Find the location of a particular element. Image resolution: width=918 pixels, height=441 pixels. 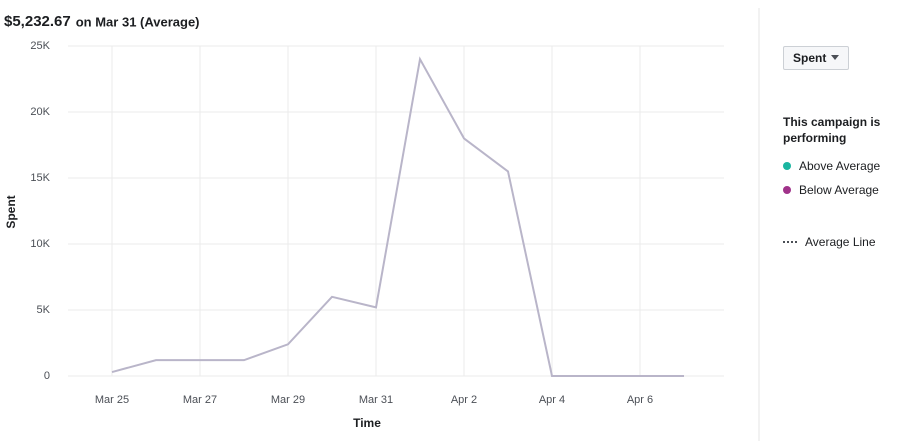

x-tick-label: Apr 4 is located at coordinates (552, 400).